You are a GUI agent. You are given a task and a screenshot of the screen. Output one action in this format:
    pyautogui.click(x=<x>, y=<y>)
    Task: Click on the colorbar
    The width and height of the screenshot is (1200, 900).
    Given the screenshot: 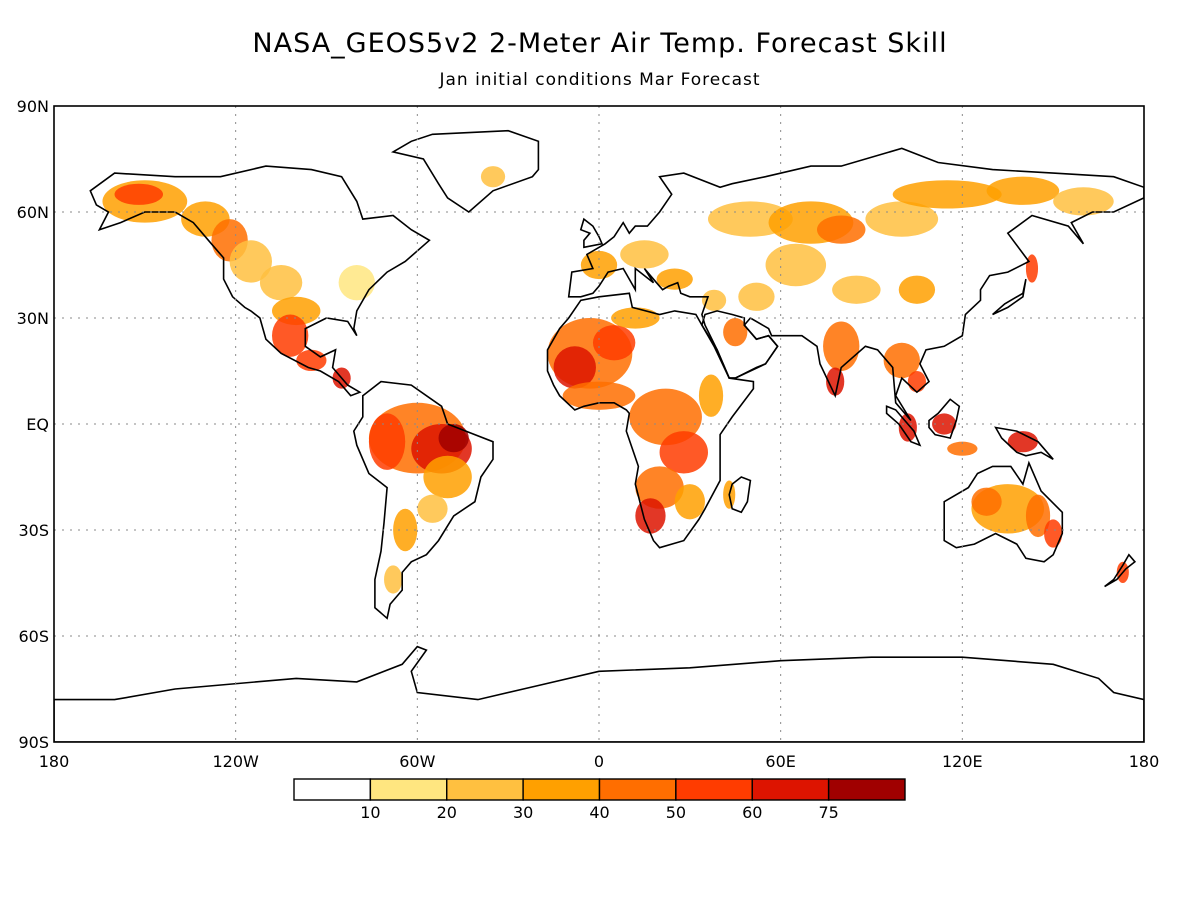 What is the action you would take?
    pyautogui.click(x=599, y=789)
    